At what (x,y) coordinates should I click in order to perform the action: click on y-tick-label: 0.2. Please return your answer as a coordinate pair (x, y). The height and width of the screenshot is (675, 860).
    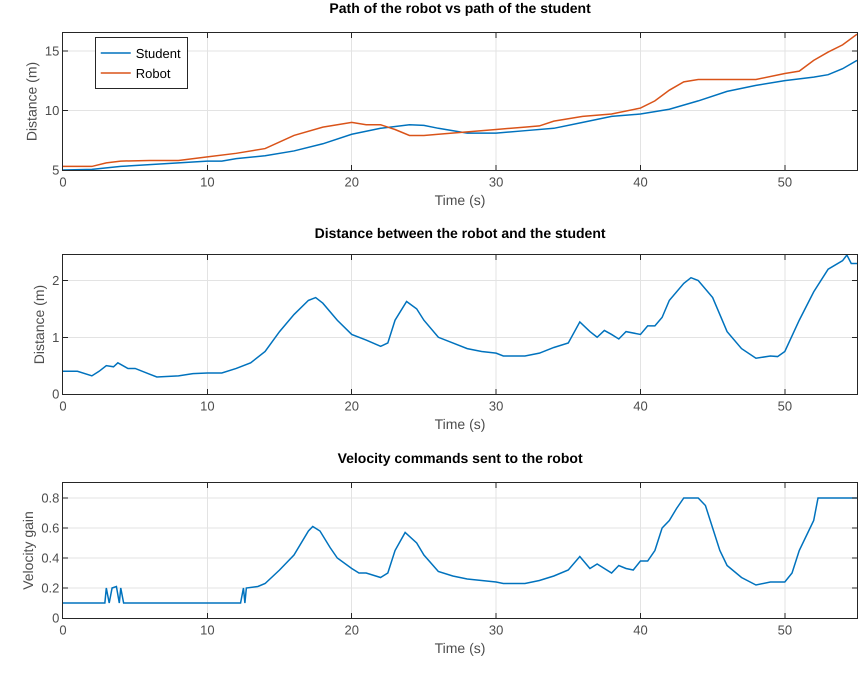
    Looking at the image, I should click on (50, 588).